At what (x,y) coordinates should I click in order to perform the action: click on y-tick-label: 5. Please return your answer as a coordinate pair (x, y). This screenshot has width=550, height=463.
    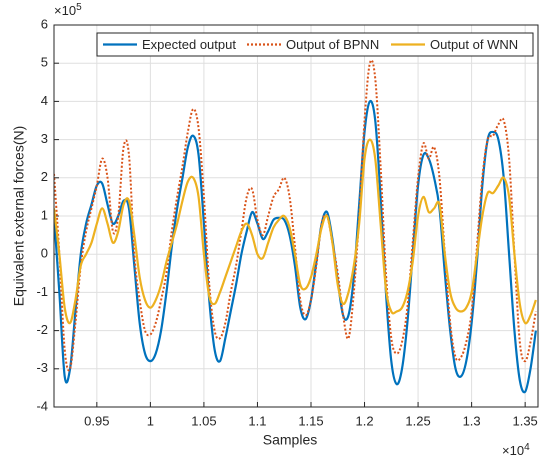
    Looking at the image, I should click on (44, 62).